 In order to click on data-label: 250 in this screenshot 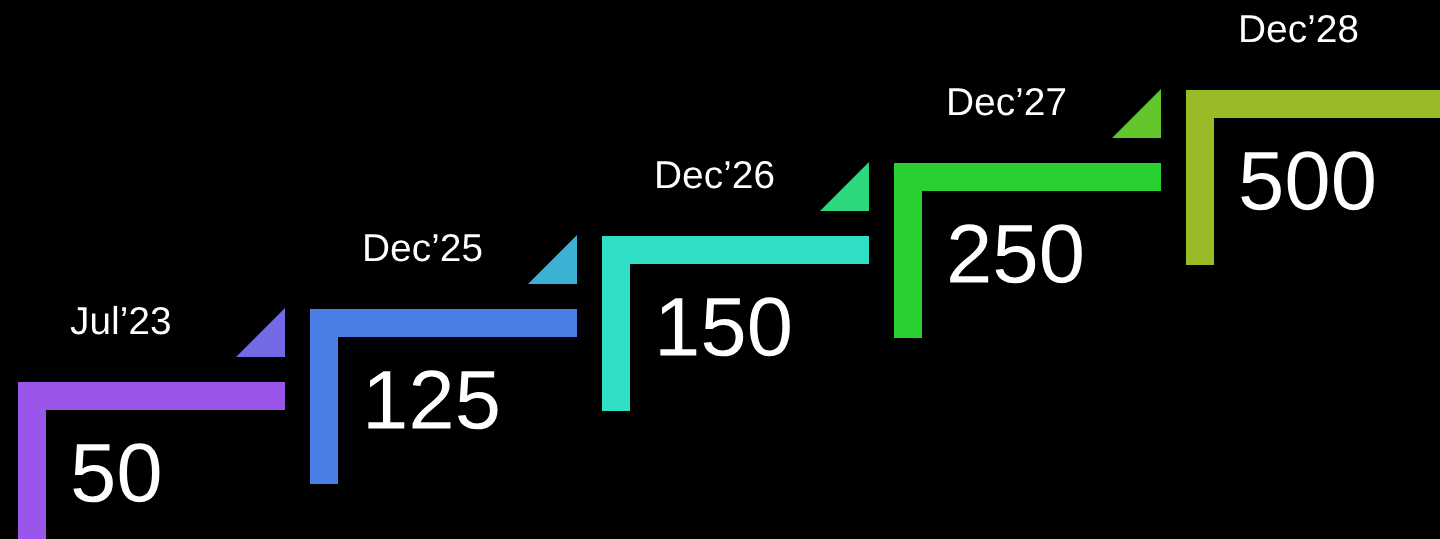, I will do `click(1016, 254)`.